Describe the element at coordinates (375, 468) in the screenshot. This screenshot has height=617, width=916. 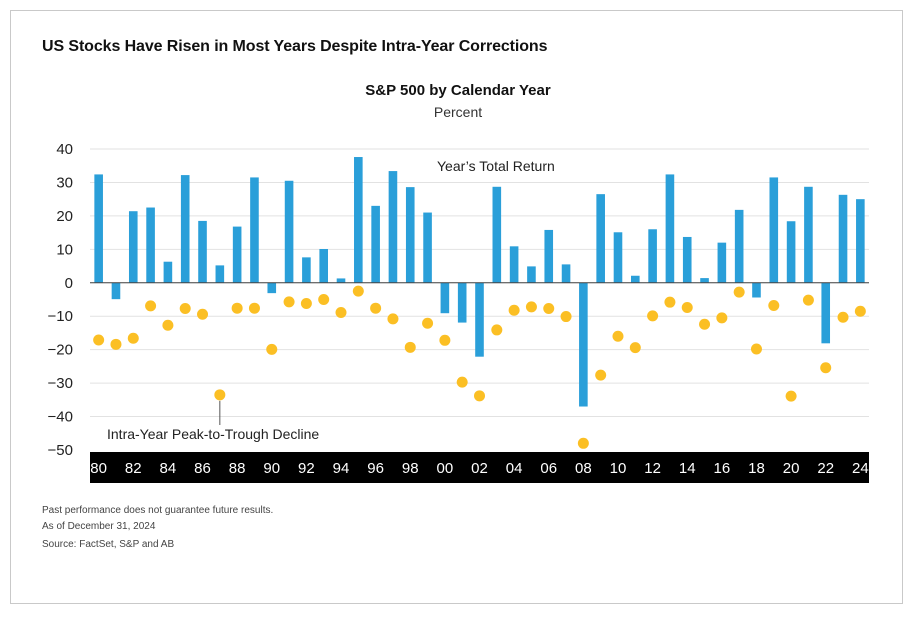
I see `x-tick-label: 96` at that location.